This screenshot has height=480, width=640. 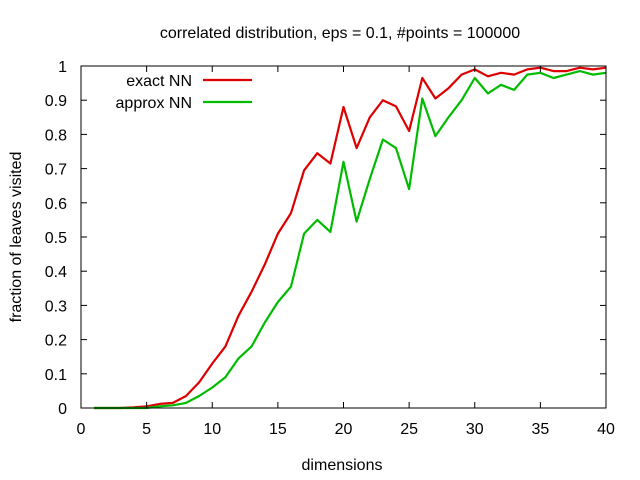 What do you see at coordinates (16, 237) in the screenshot?
I see `y-axis-label: fraction of leaves visited` at bounding box center [16, 237].